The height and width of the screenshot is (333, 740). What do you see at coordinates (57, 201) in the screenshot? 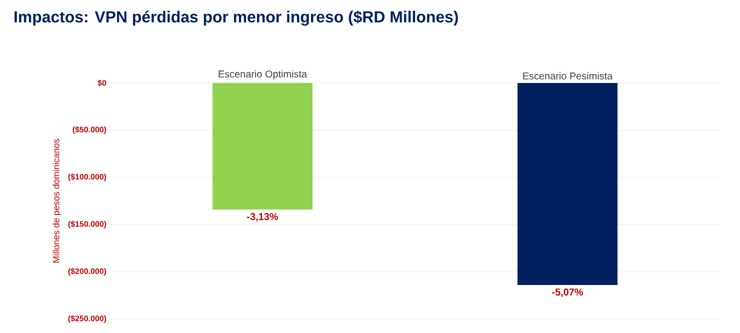
I see `y-axis-title: Millones de pesos dominicanos` at bounding box center [57, 201].